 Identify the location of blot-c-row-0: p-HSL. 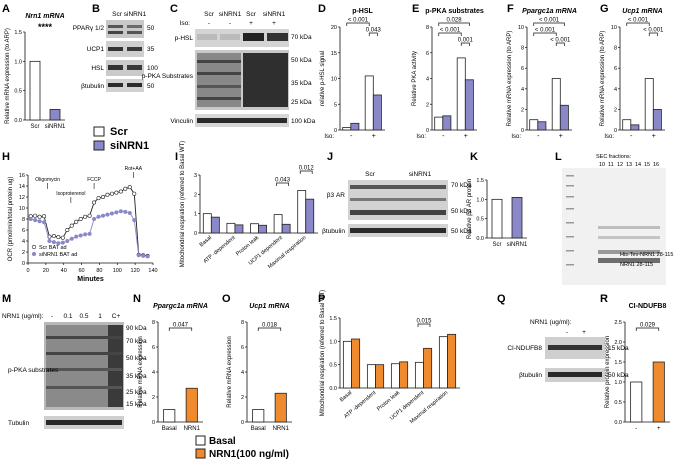
(184, 38).